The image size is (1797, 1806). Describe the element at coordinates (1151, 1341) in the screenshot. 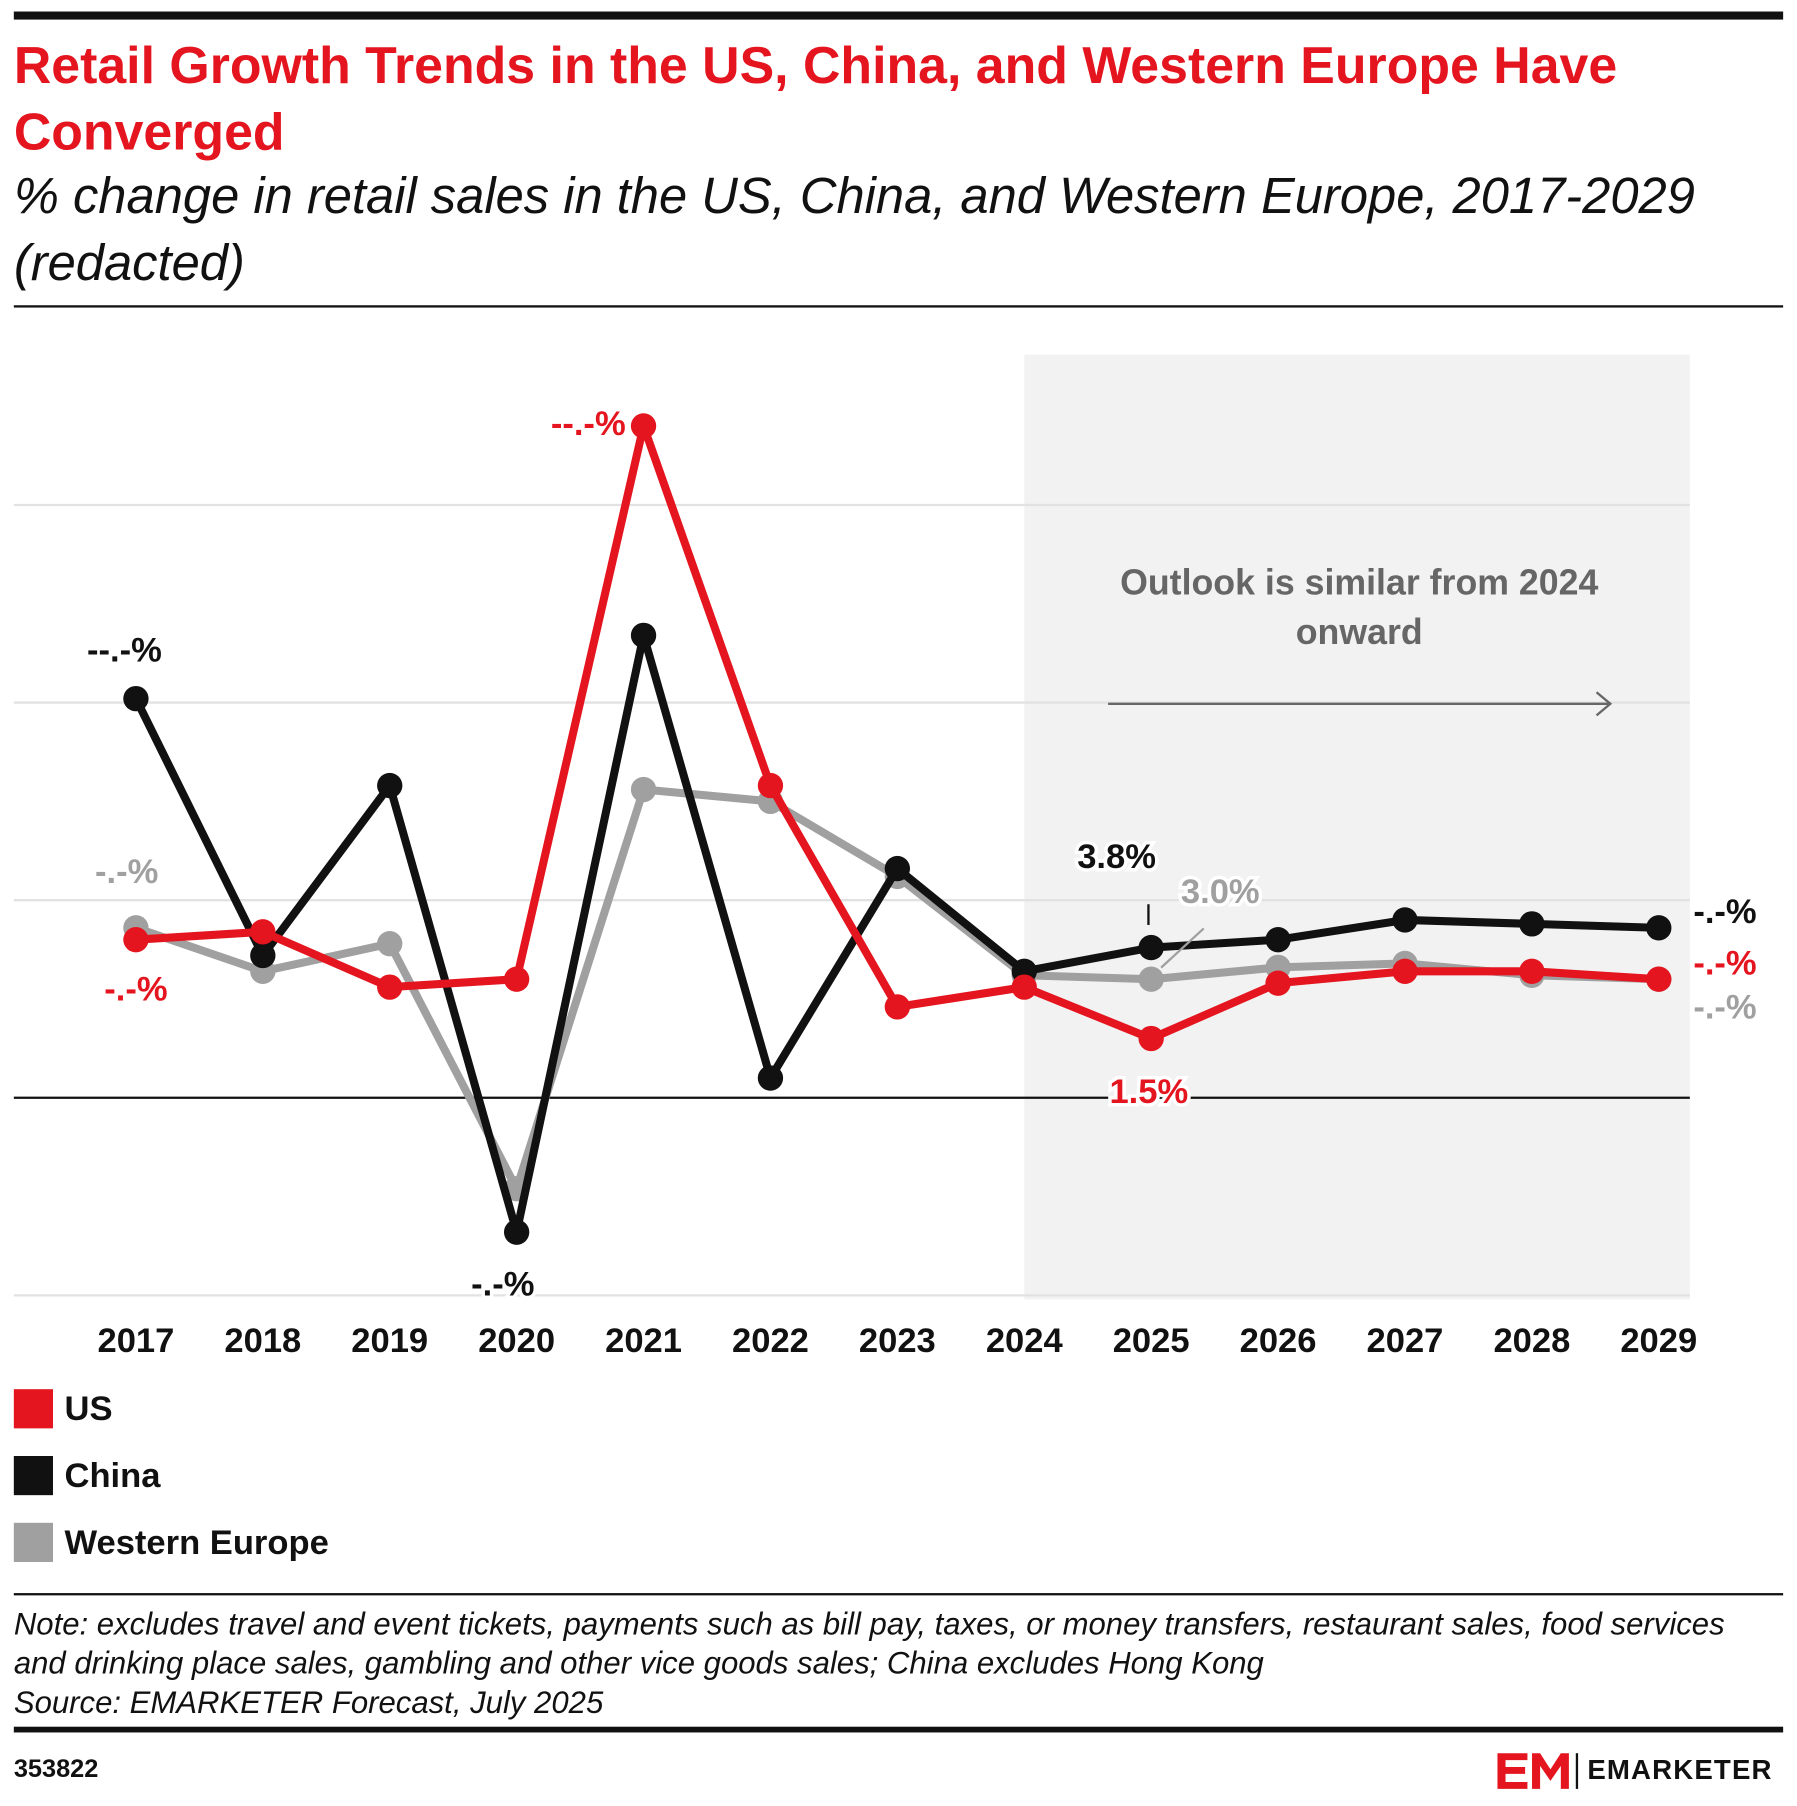

I see `x-tick-label: 2025` at that location.